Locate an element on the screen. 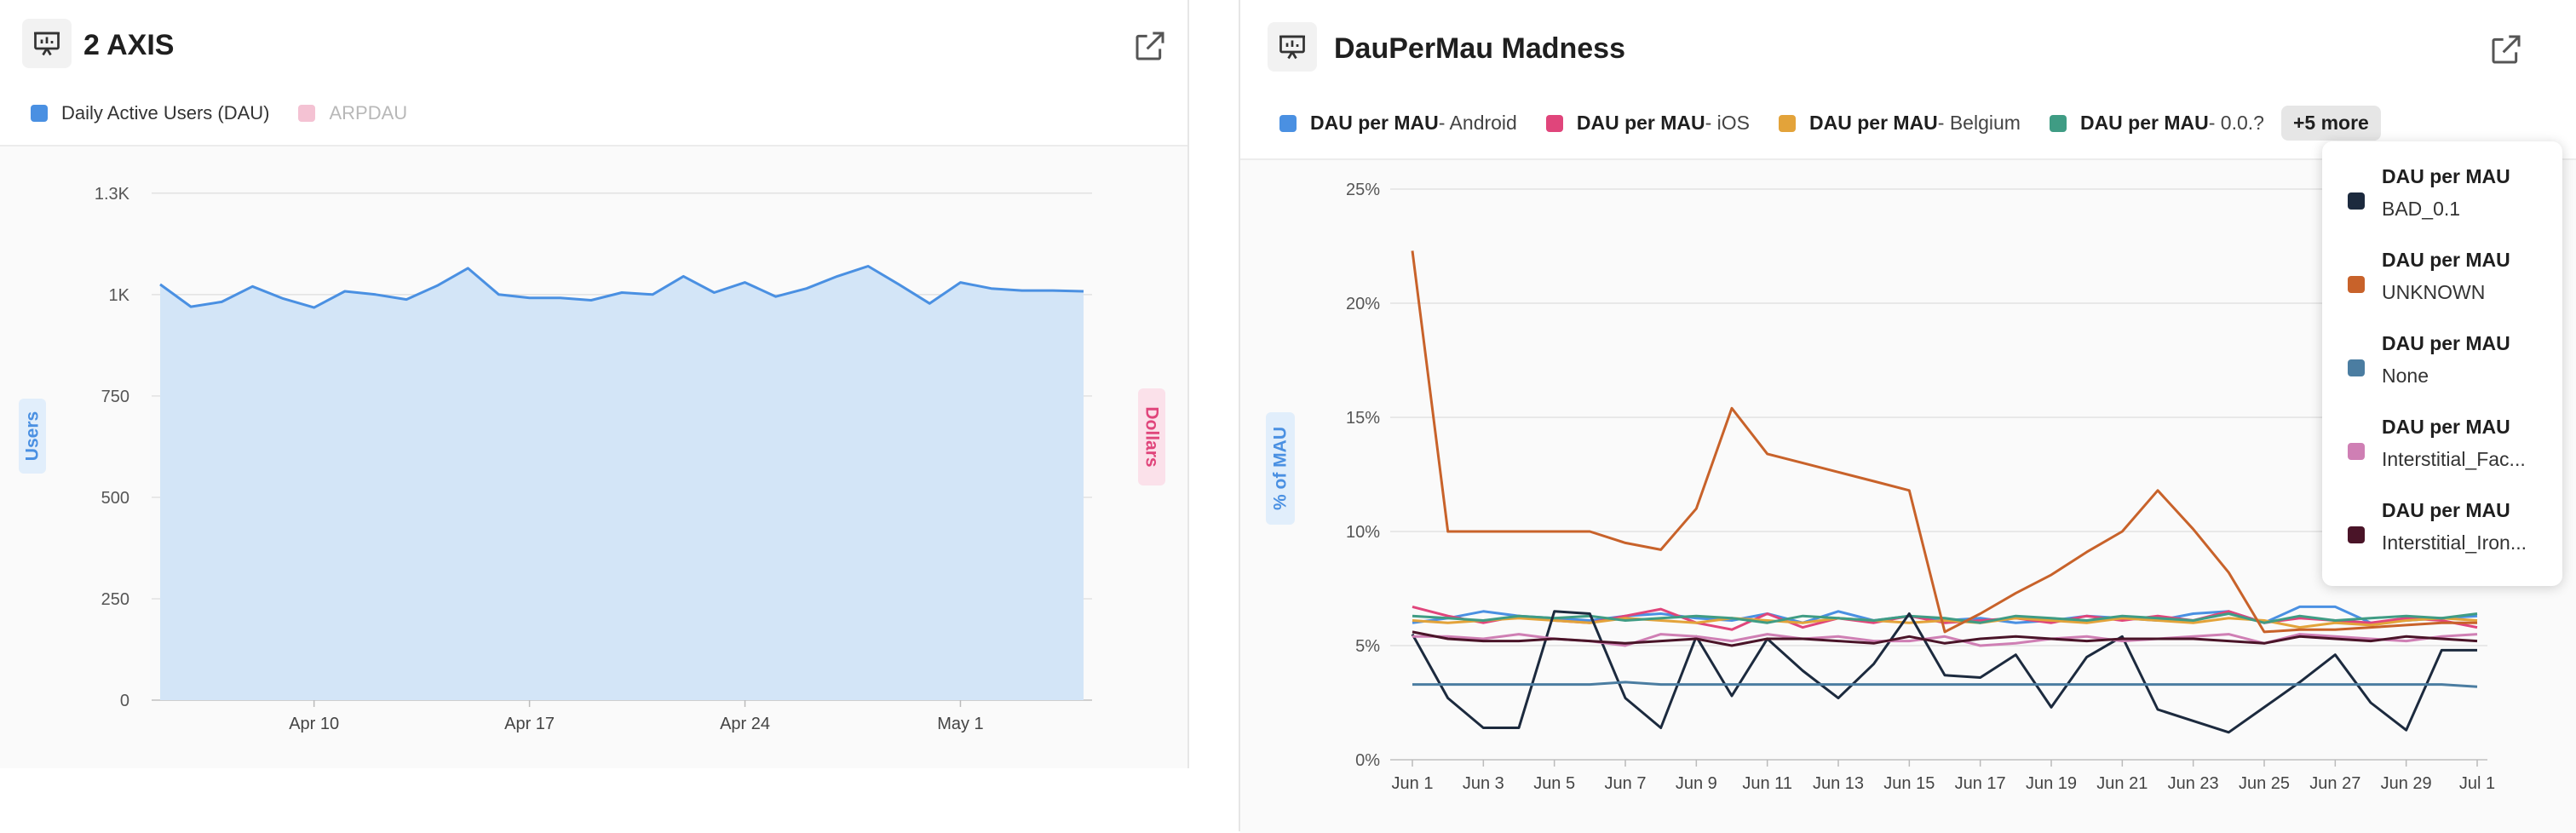 This screenshot has height=833, width=2576. y-tick-label: 1K is located at coordinates (120, 295).